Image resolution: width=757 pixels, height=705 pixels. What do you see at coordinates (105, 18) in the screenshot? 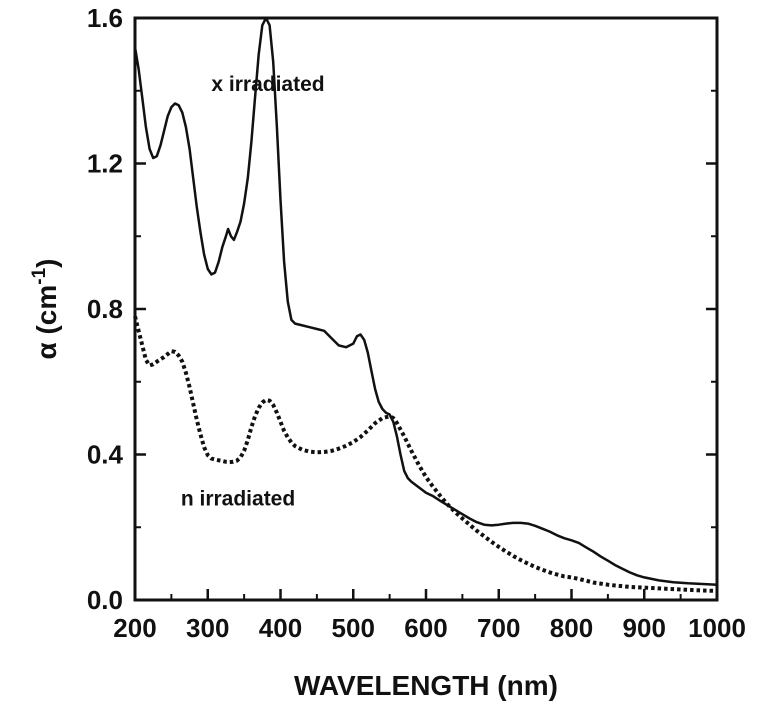
I see `y-tick-label: 1.6` at bounding box center [105, 18].